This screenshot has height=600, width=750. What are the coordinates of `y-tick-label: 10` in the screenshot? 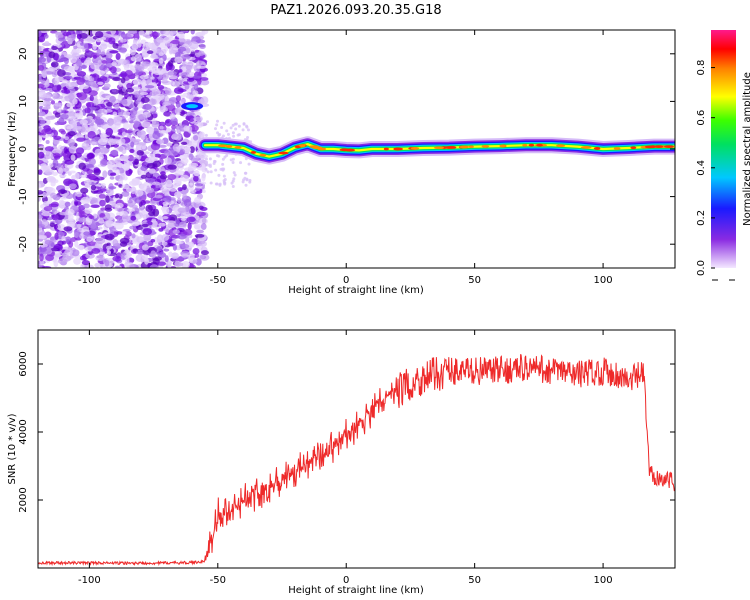 It's located at (23, 101).